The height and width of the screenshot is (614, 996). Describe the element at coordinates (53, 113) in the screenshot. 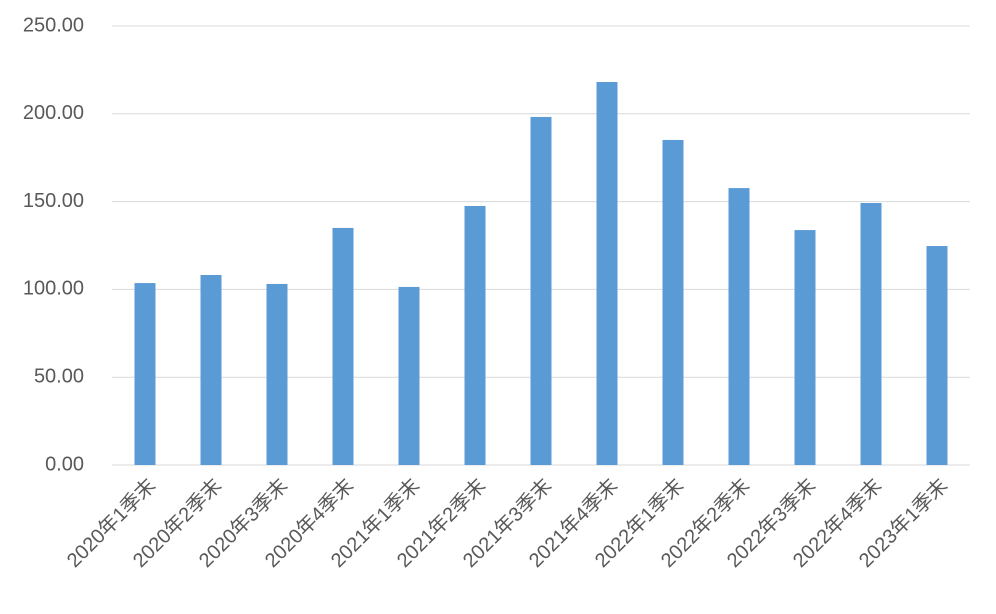

I see `y-tick-label: 200.00` at that location.